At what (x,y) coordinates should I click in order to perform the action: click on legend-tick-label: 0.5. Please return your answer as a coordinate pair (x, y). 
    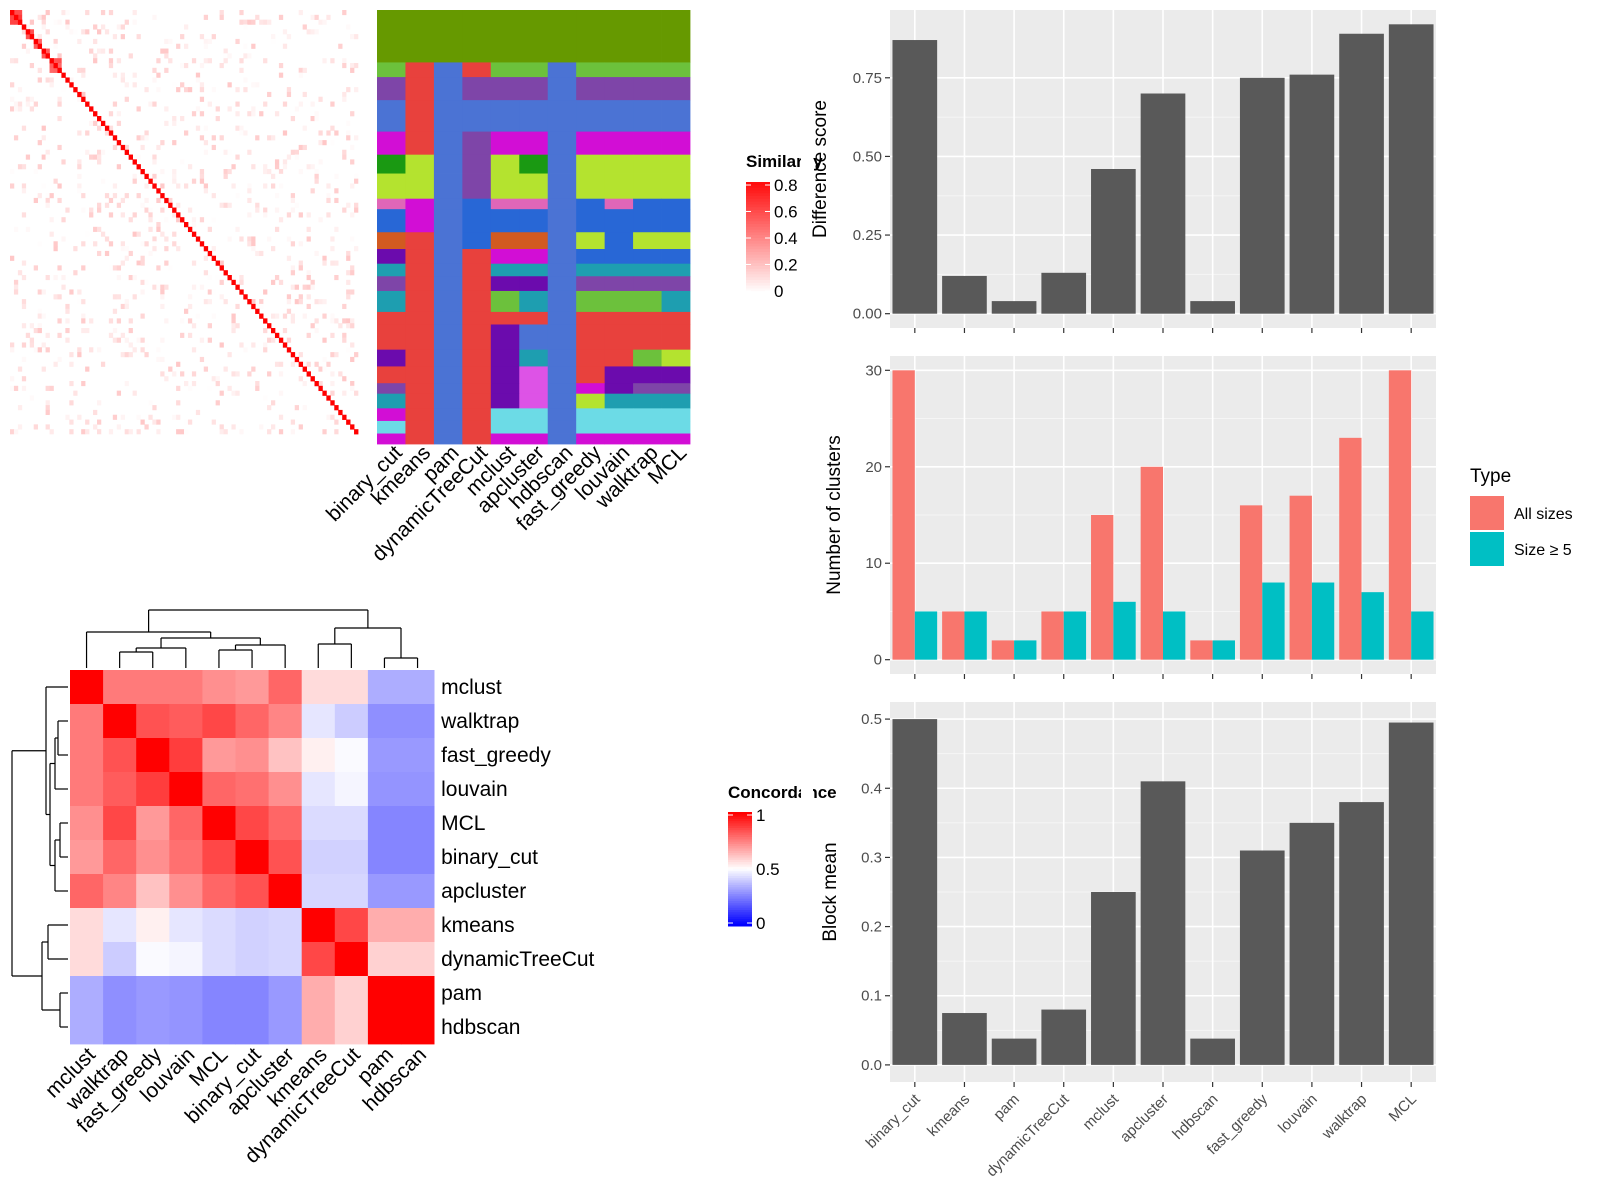
    Looking at the image, I should click on (768, 869).